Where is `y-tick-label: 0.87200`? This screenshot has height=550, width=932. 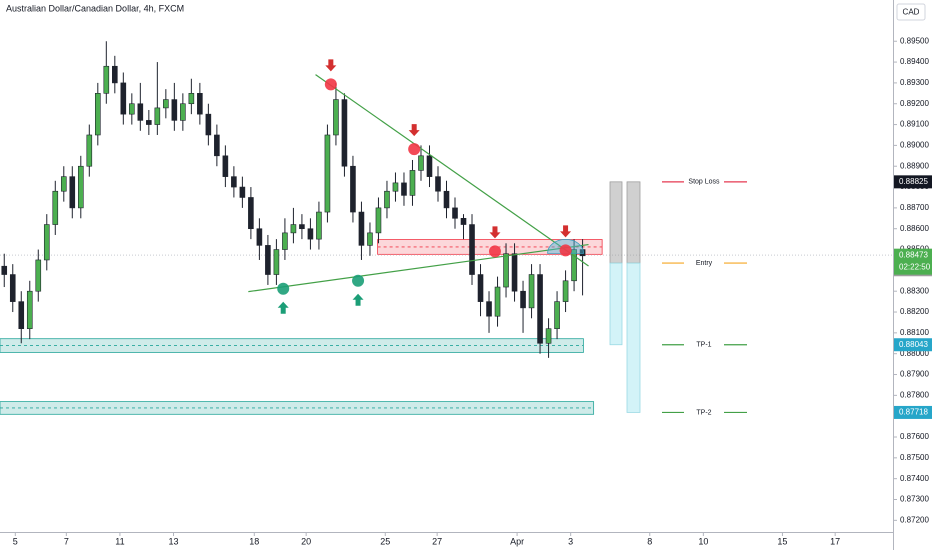 y-tick-label: 0.87200 is located at coordinates (914, 519).